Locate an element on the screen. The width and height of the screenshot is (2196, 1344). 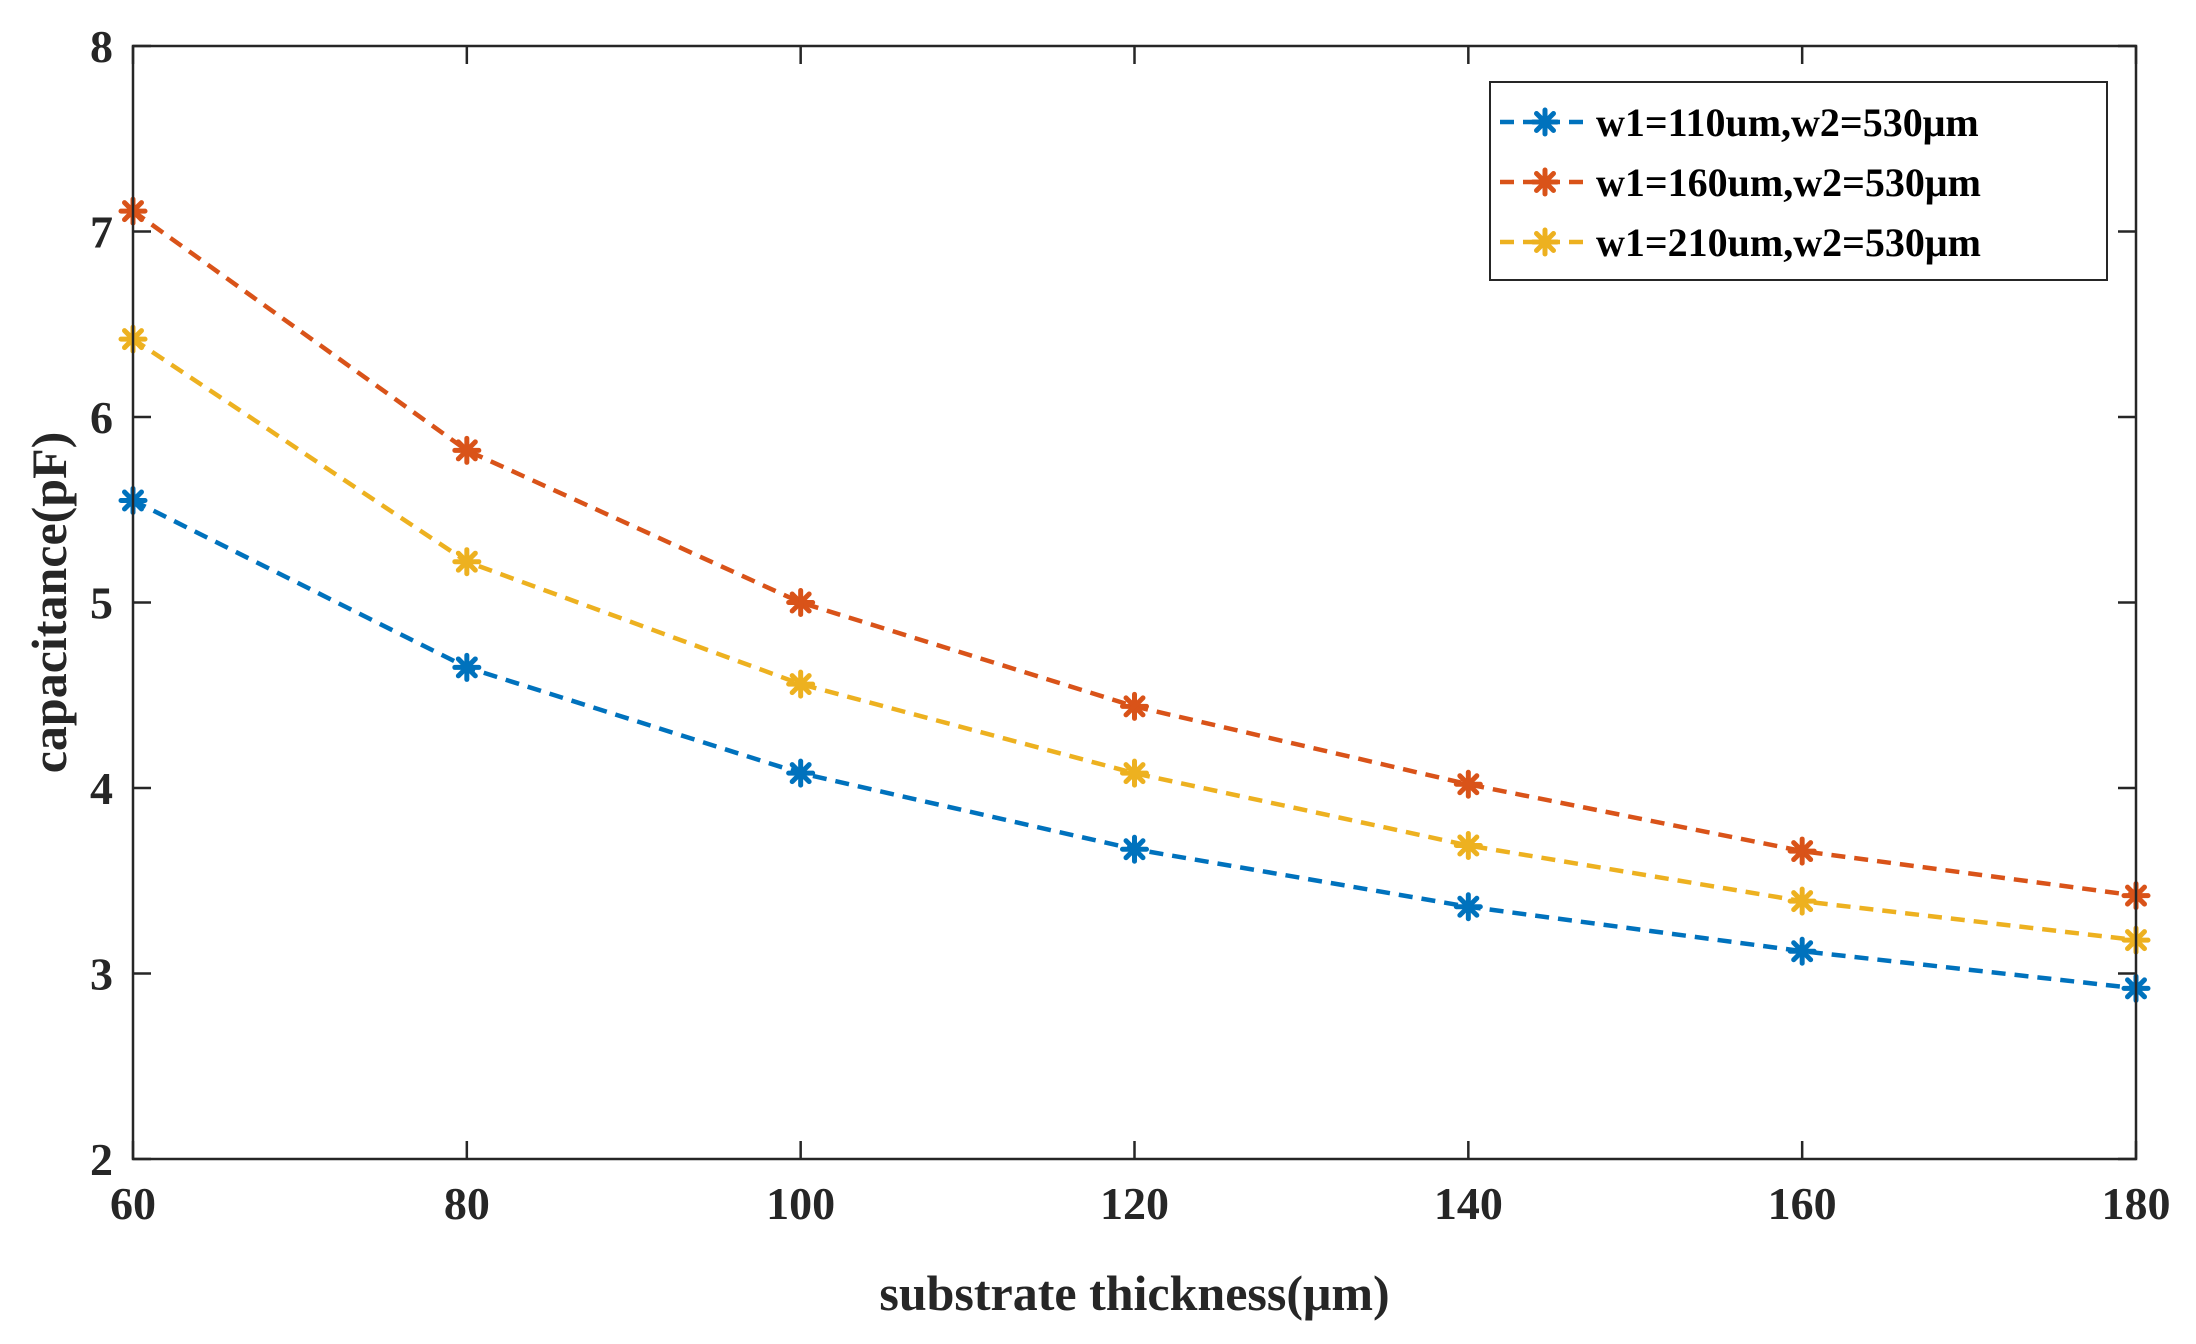
x-tick-label: 160 is located at coordinates (1802, 1203).